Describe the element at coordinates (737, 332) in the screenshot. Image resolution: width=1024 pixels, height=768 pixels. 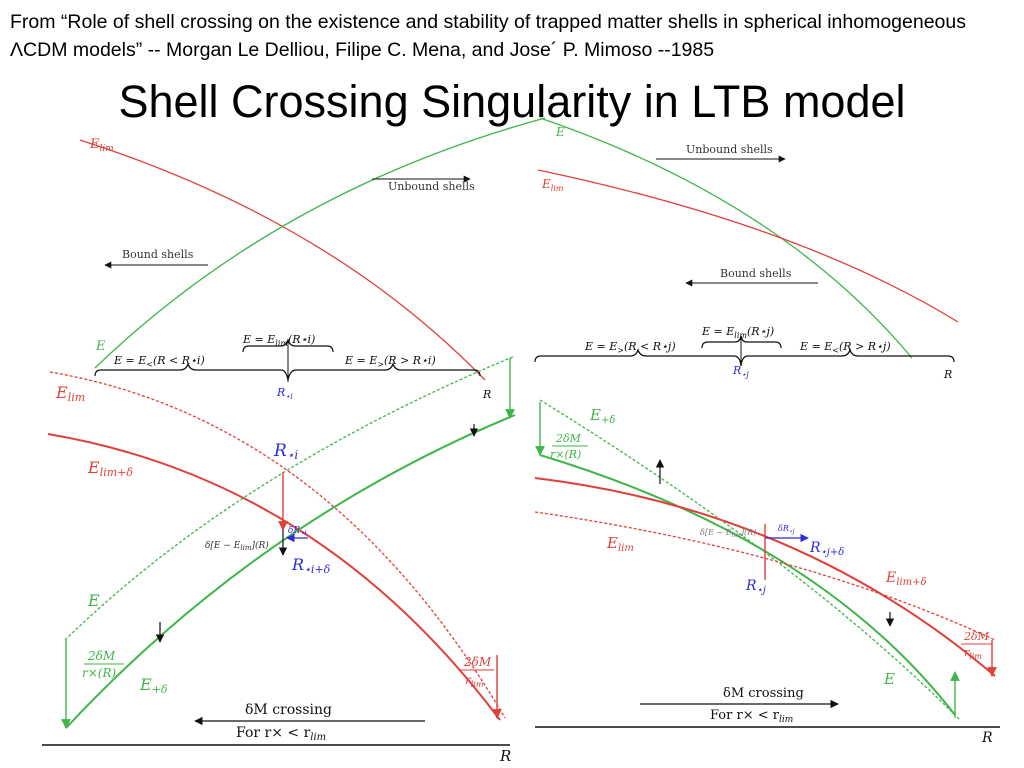
I see `brace-mid-label: E = Elim(R⋆j)` at that location.